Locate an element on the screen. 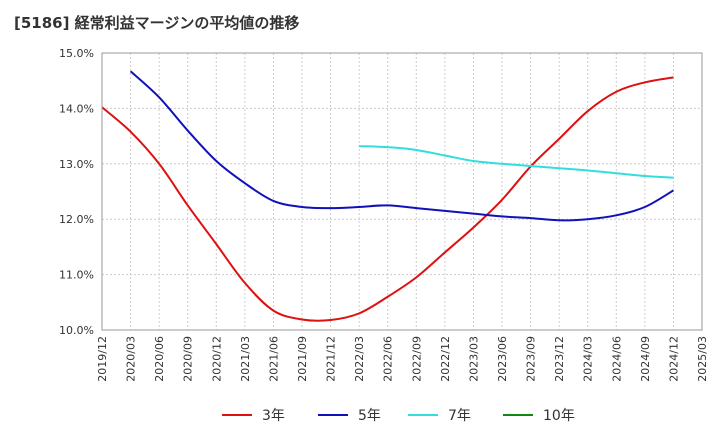  x-tick-label: 2024/03 is located at coordinates (588, 359).